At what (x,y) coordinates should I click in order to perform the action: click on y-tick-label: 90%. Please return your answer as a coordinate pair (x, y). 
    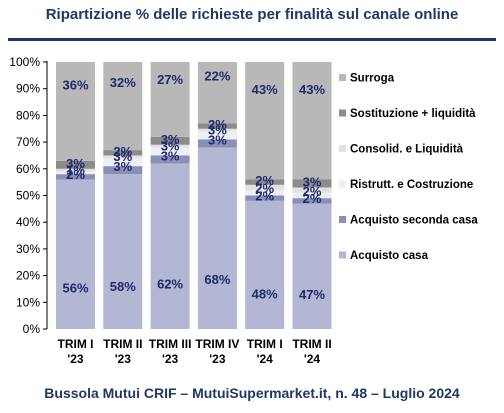
    Looking at the image, I should click on (28, 89).